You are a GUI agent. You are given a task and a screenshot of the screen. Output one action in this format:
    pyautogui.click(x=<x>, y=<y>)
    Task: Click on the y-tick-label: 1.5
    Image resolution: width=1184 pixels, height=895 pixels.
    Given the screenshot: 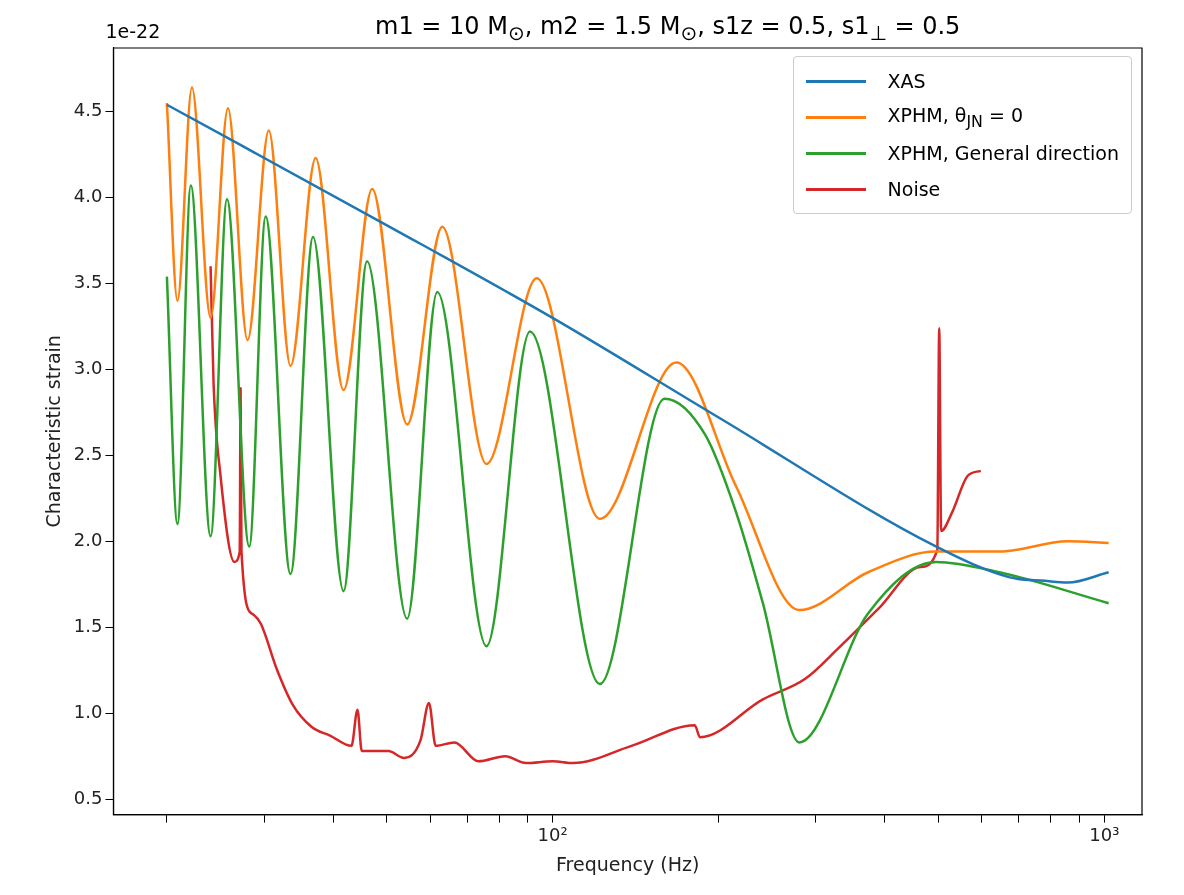 What is the action you would take?
    pyautogui.click(x=88, y=625)
    